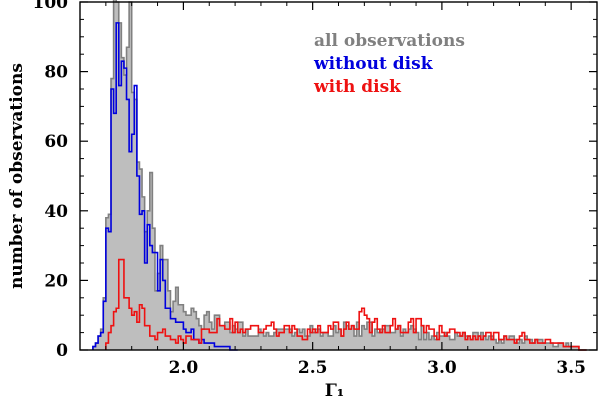 The image size is (600, 401). I want to click on x-axis-label: Γ₁, so click(335, 391).